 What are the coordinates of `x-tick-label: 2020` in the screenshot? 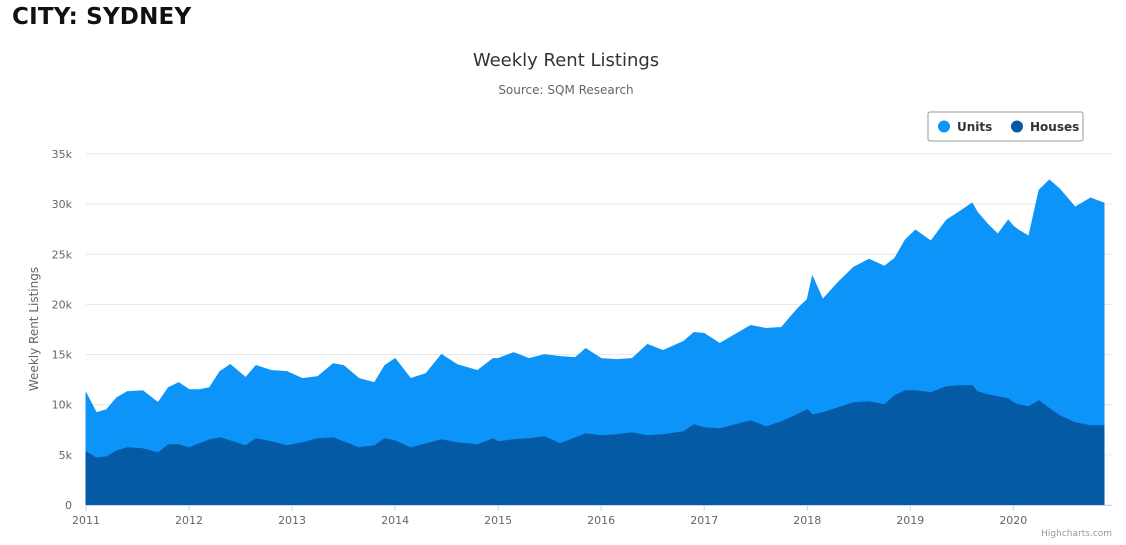 It's located at (1013, 520).